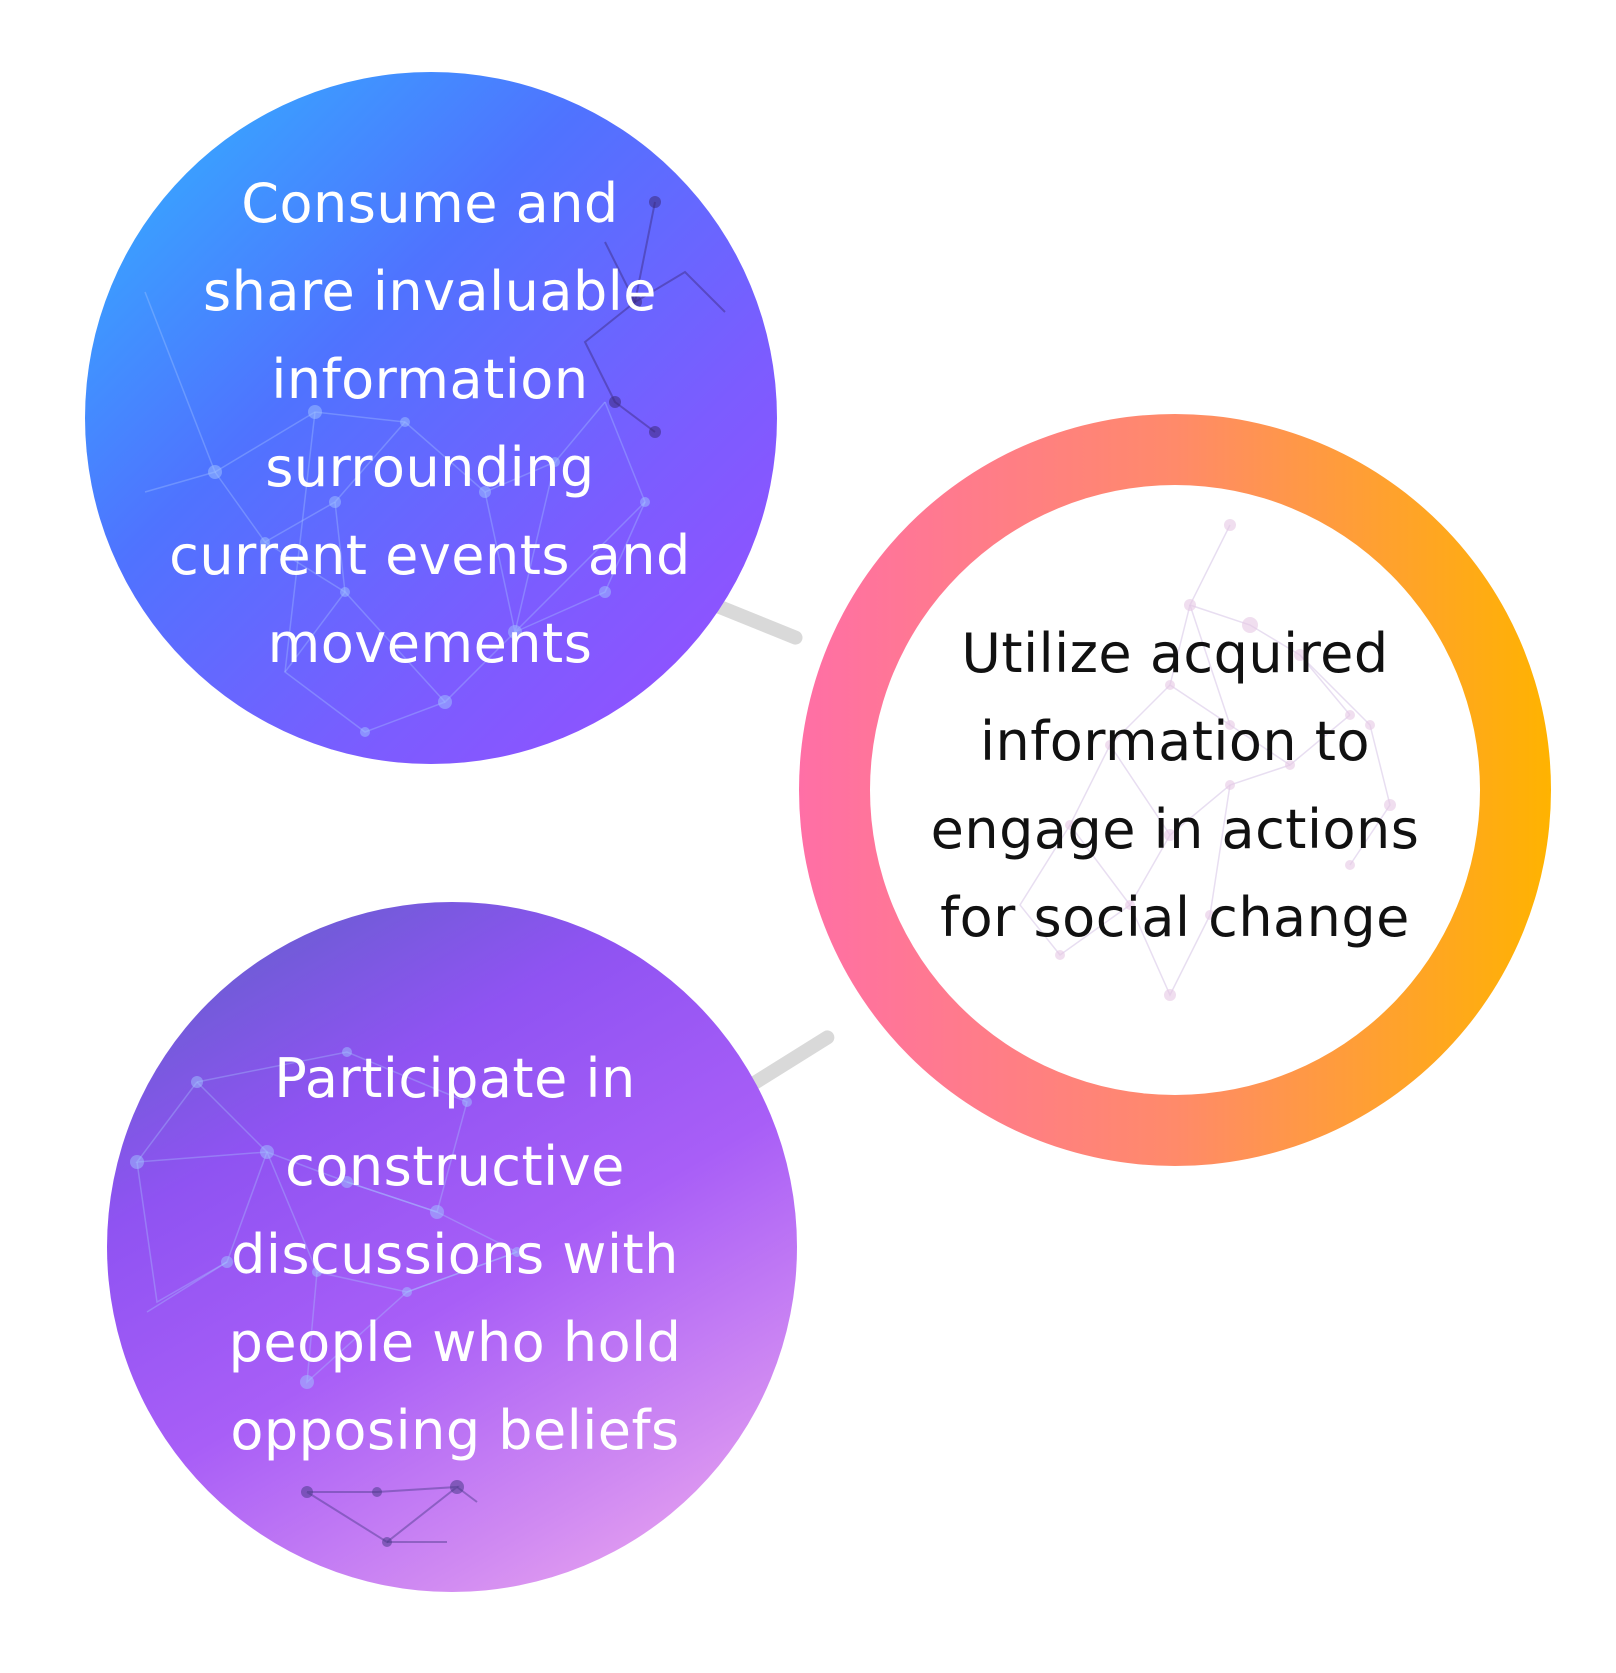  I want to click on network-pattern-right, so click(1207, 760).